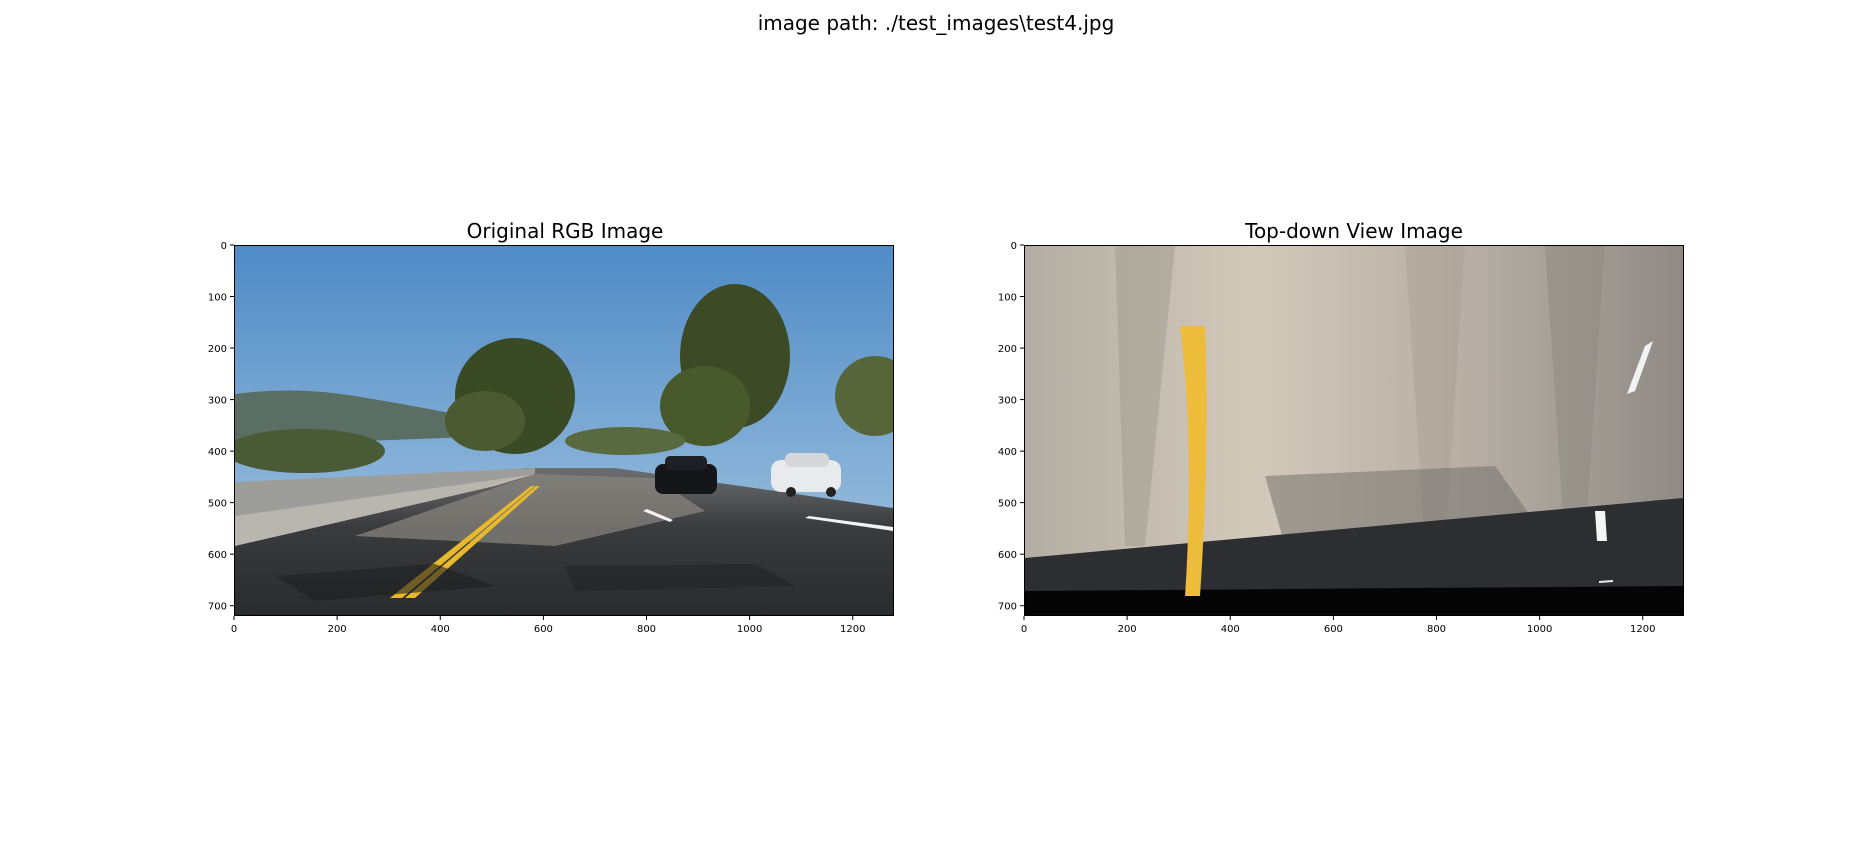  Describe the element at coordinates (1354, 231) in the screenshot. I see `panel-title-topdown: Top-down View Image` at that location.